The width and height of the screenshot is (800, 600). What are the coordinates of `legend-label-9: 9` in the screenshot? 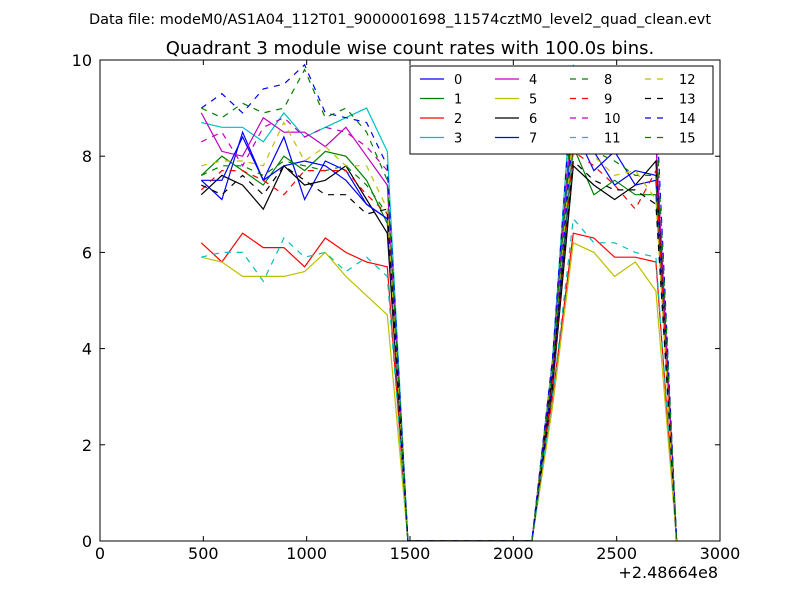 It's located at (608, 100).